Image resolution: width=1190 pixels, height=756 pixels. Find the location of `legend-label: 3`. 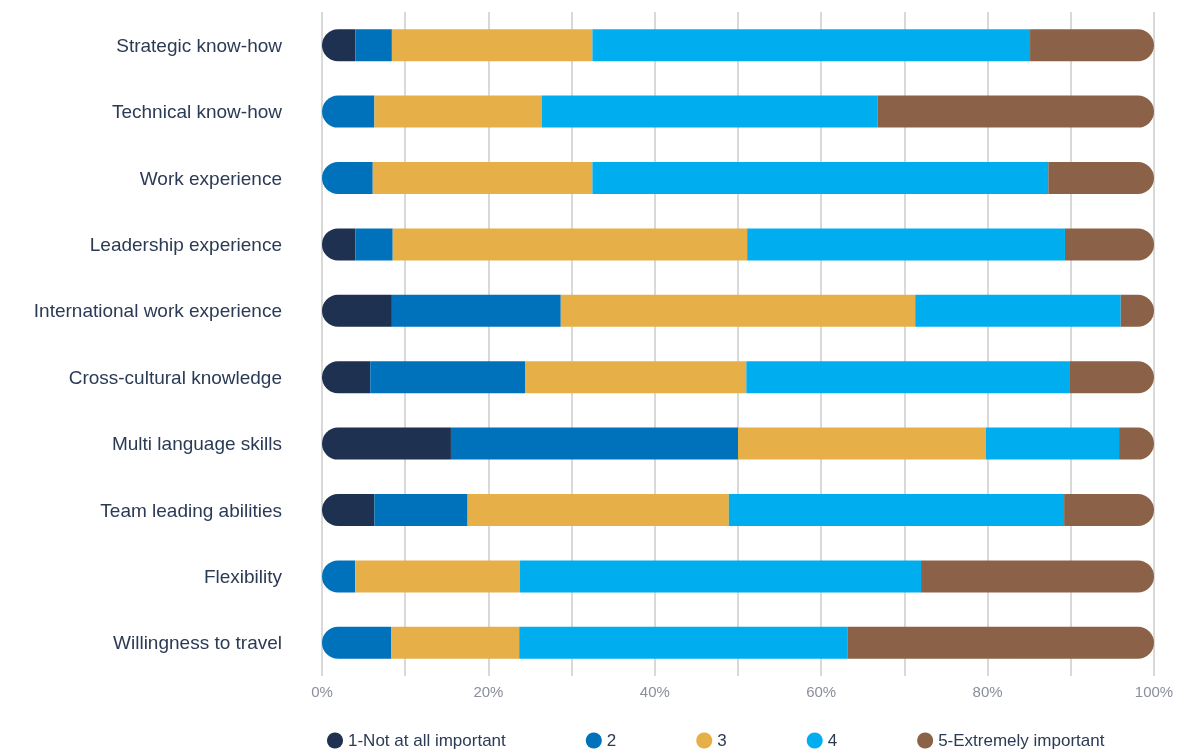

legend-label: 3 is located at coordinates (722, 740).